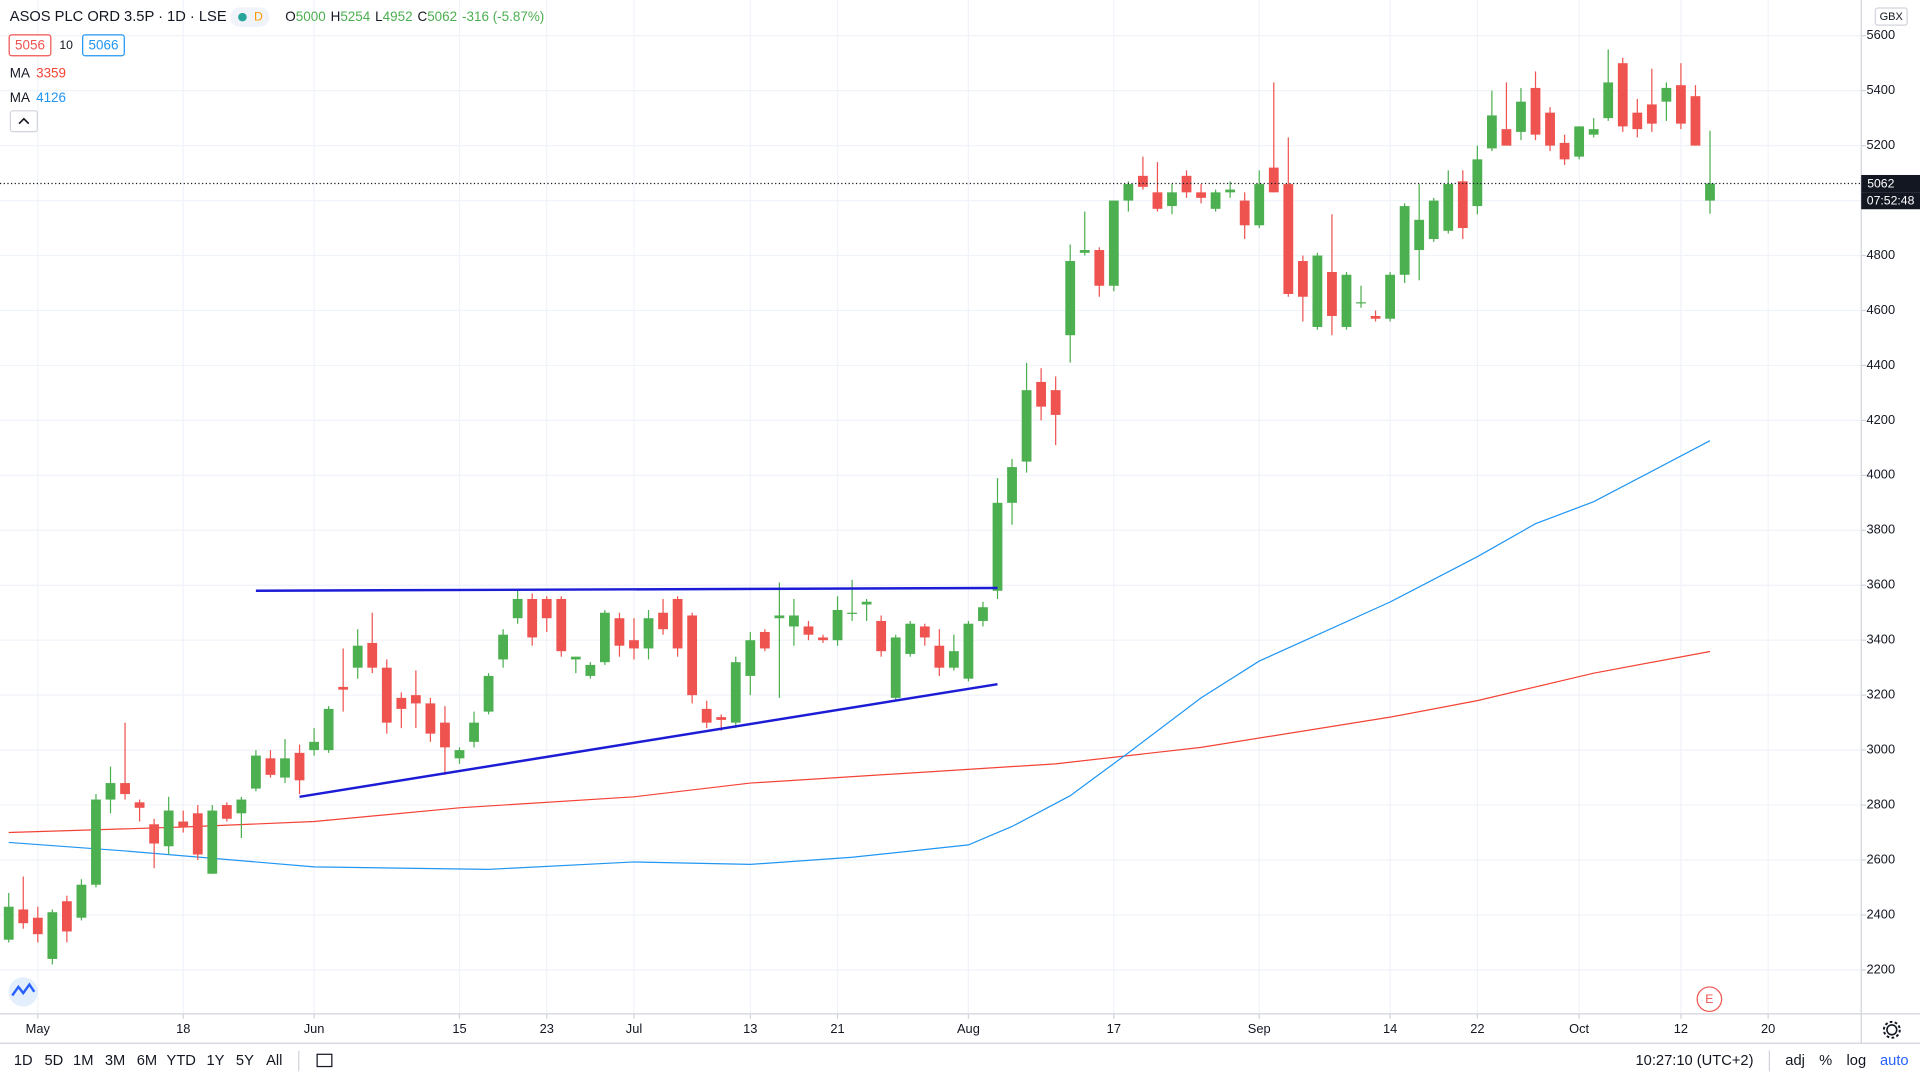 This screenshot has width=1920, height=1080. Describe the element at coordinates (1795, 1061) in the screenshot. I see `scale-option: adj` at that location.